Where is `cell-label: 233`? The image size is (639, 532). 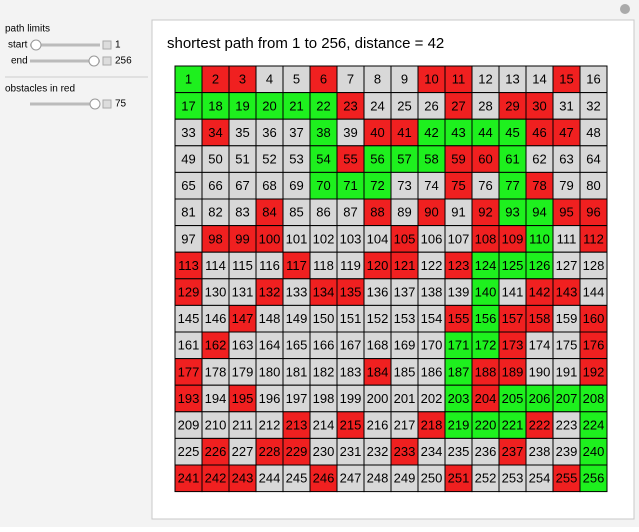
cell-label: 233 is located at coordinates (405, 451).